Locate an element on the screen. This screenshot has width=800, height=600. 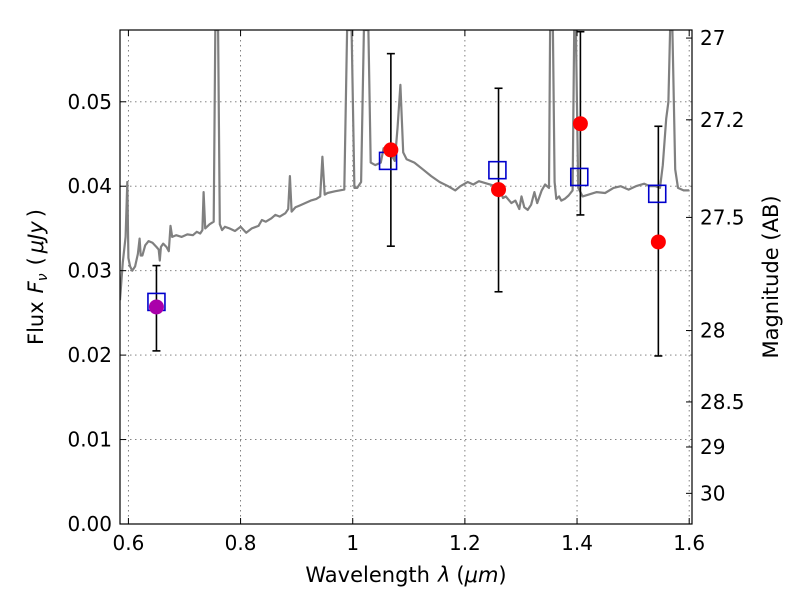
y2-tick-label: 28 is located at coordinates (712, 331).